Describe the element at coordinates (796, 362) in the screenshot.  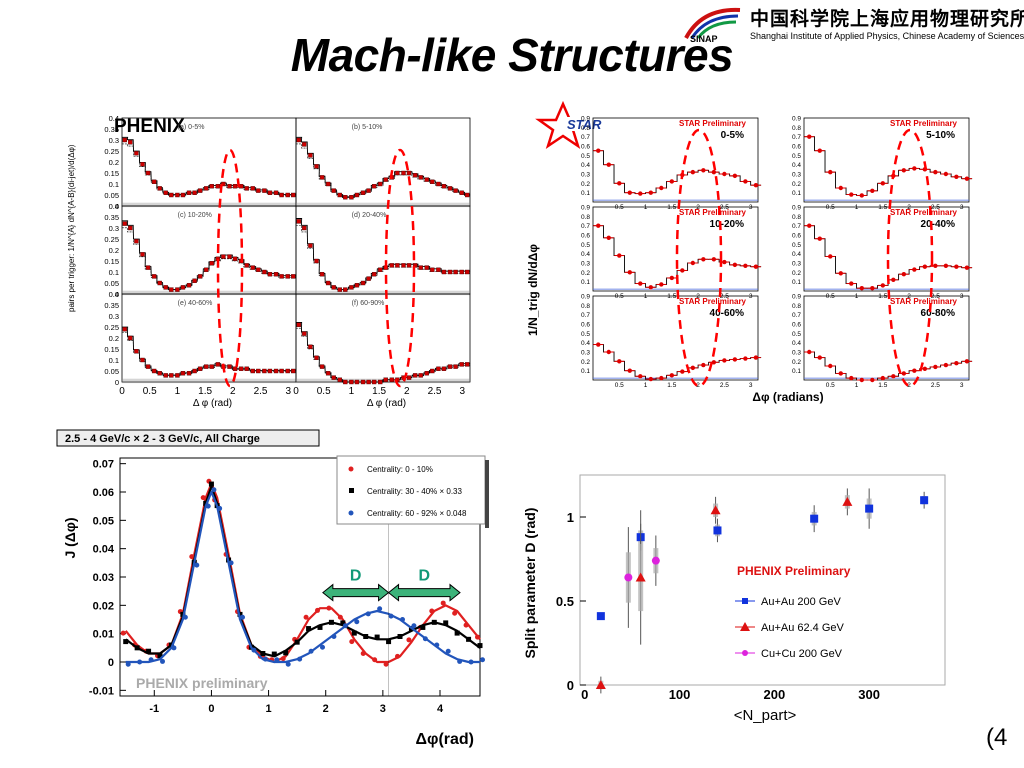
I see `y-tick-label: 0.2` at that location.